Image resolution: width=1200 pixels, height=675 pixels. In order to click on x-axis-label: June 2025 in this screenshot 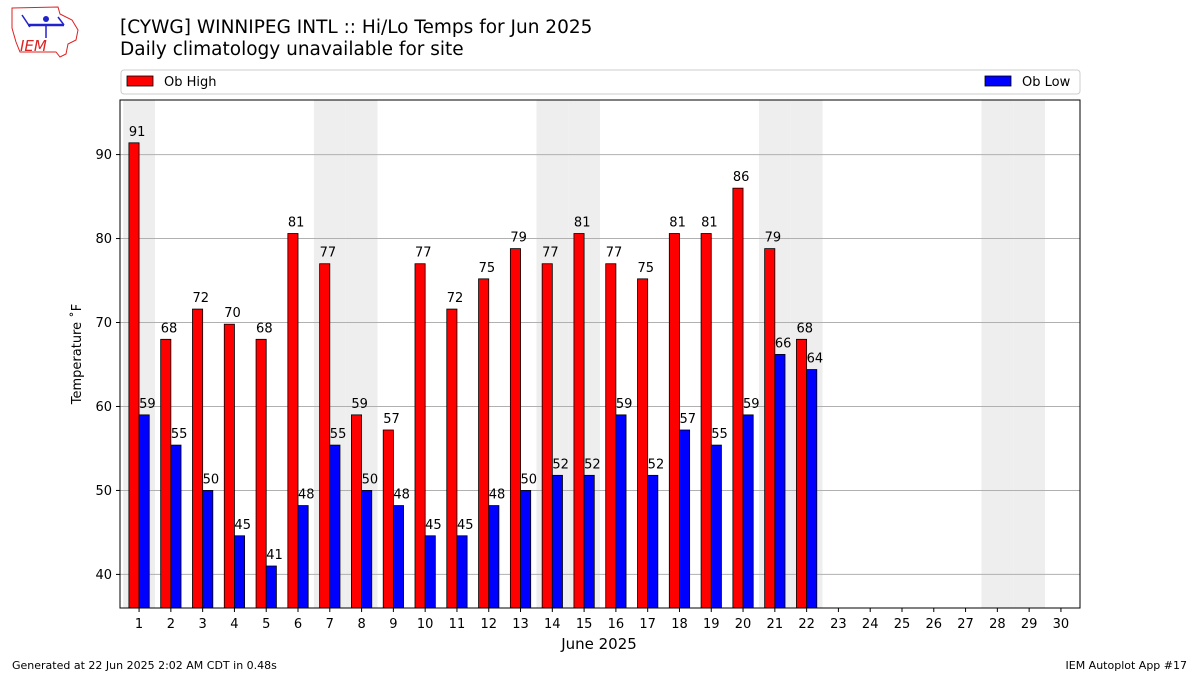, I will do `click(598, 644)`.